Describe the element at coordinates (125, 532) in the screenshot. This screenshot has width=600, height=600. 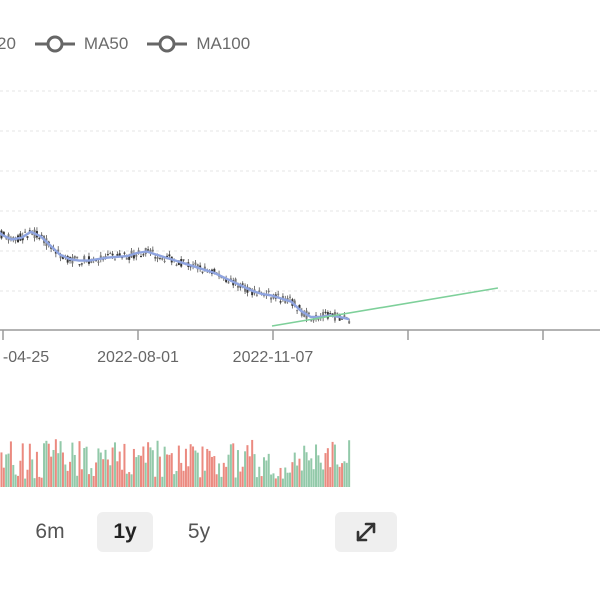
I see `range-1y-button: 1y` at that location.